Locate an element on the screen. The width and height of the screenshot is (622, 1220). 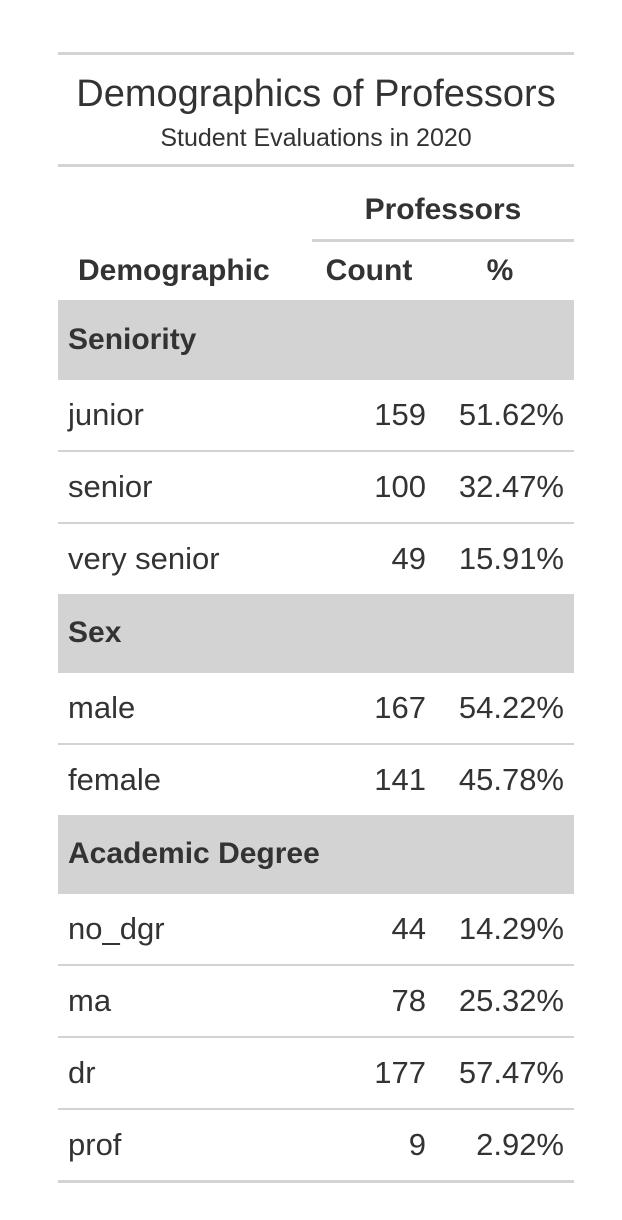
row-label: very senior is located at coordinates (185, 559).